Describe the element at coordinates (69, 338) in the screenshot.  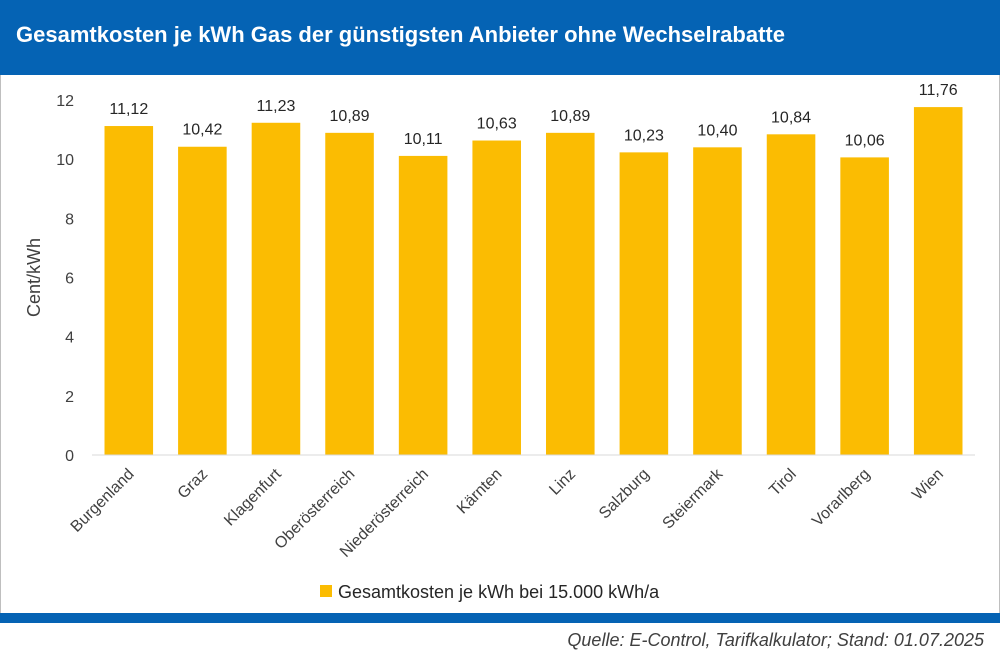
I see `y-tick-label: 4` at that location.